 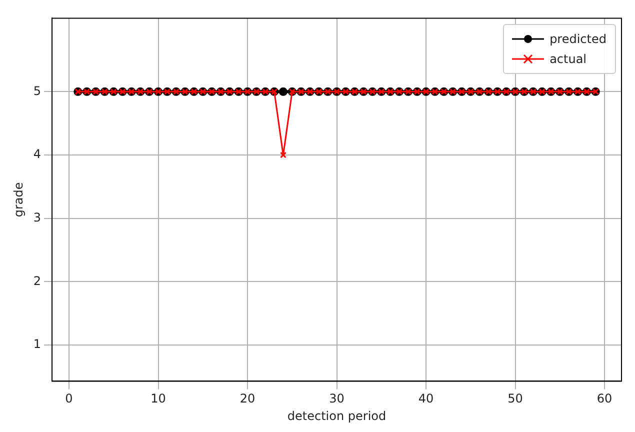 What do you see at coordinates (568, 59) in the screenshot?
I see `legend-label: actual` at bounding box center [568, 59].